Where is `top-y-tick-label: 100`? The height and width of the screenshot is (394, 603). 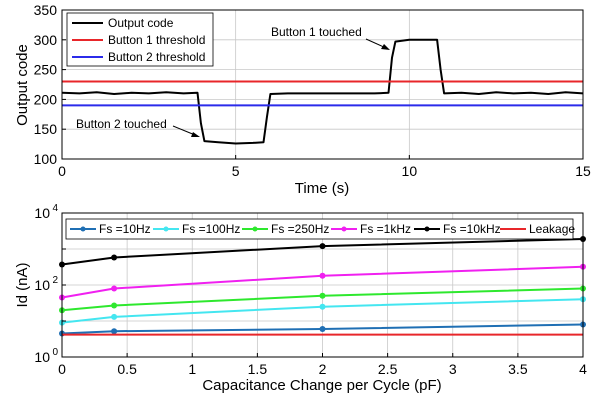
top-y-tick-label: 100 is located at coordinates (46, 159).